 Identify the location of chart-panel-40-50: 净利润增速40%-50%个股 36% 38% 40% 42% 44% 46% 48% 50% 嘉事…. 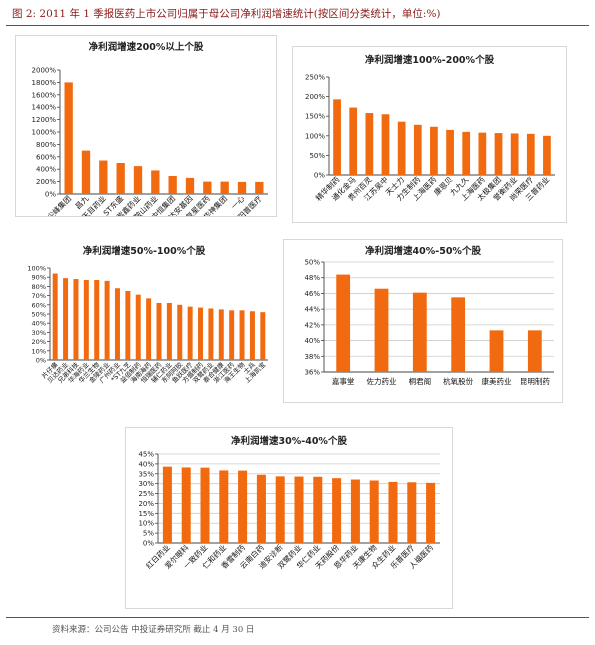
(423, 321).